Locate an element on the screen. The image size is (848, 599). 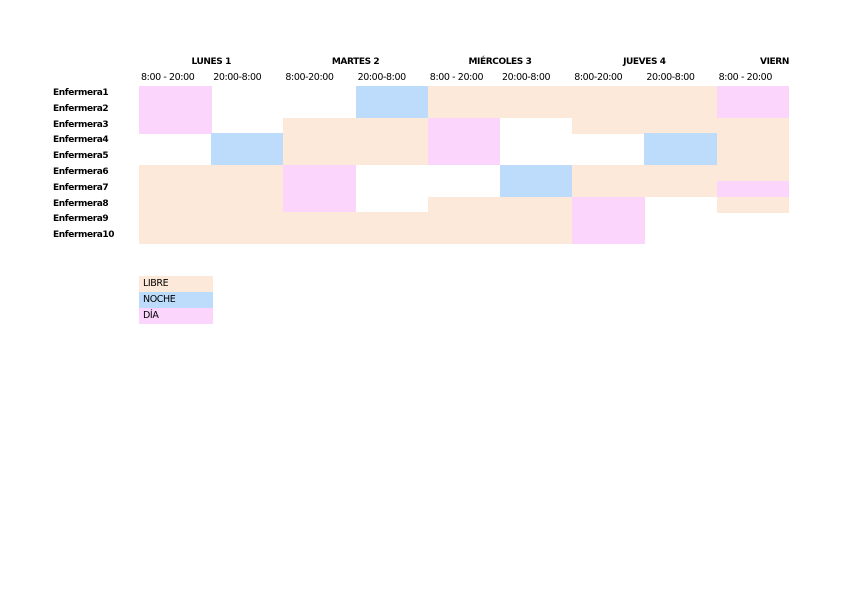
nurse-name: Enfermera10 is located at coordinates (84, 235).